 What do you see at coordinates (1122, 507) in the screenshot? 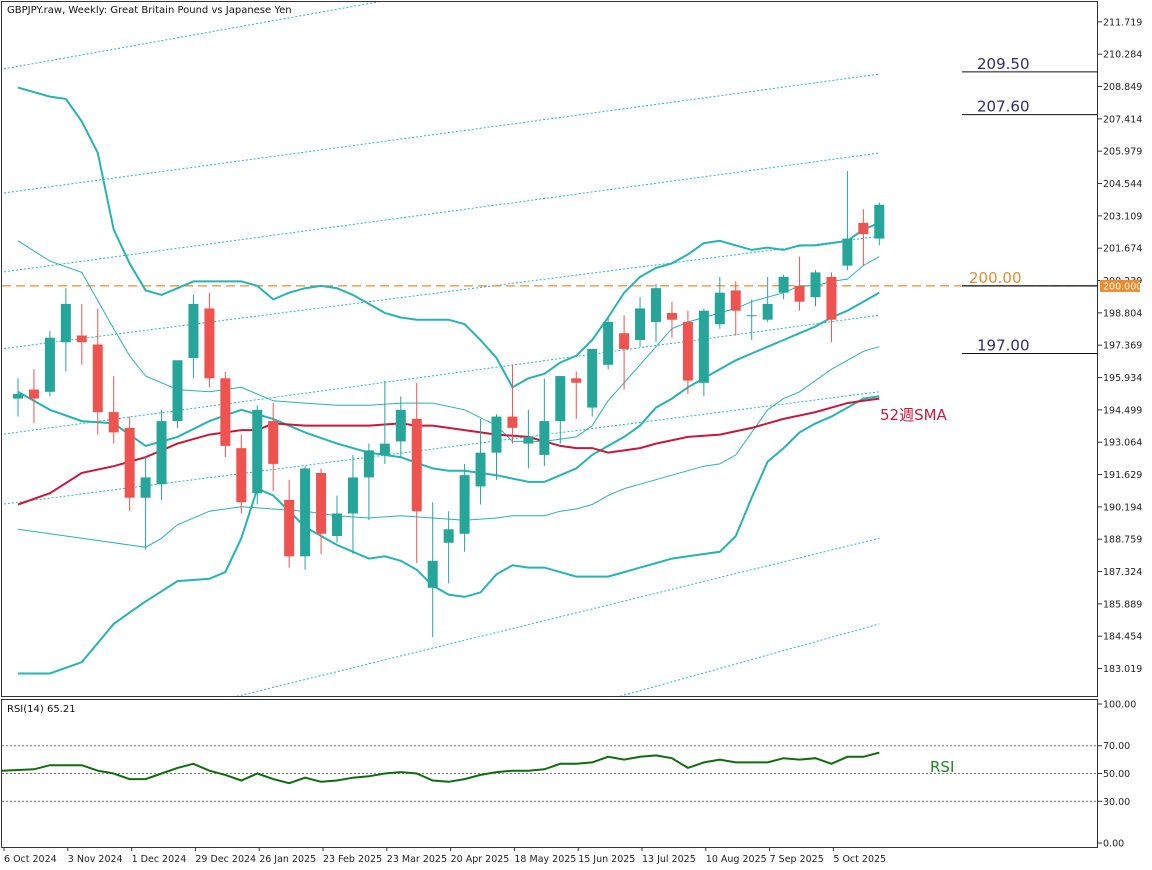
I see `price-tick-label: 190.194` at bounding box center [1122, 507].